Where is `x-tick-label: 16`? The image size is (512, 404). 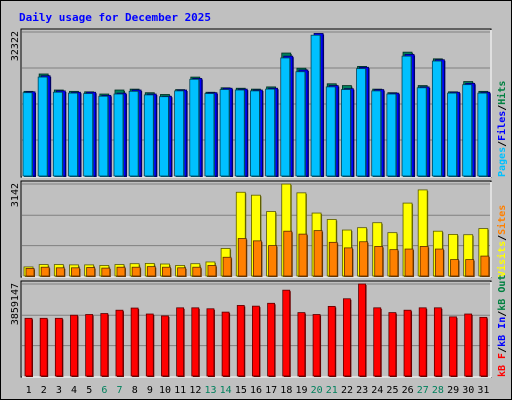
x-tick-label: 16 is located at coordinates (256, 390).